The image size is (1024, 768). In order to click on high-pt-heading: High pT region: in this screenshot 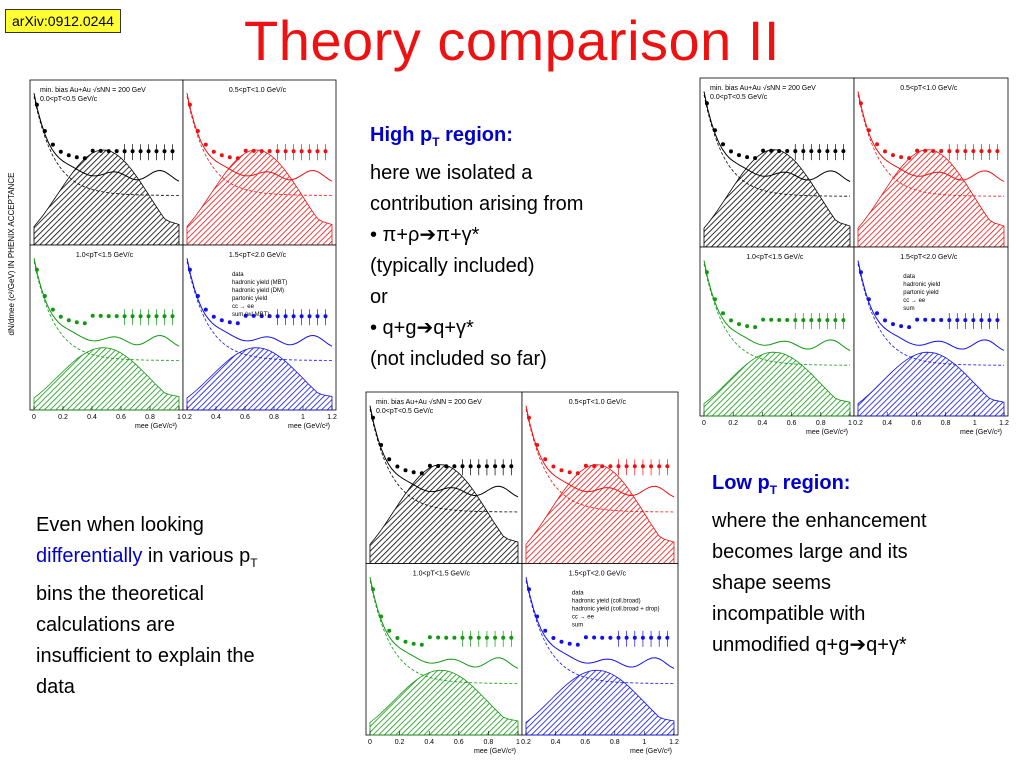, I will do `click(441, 136)`.